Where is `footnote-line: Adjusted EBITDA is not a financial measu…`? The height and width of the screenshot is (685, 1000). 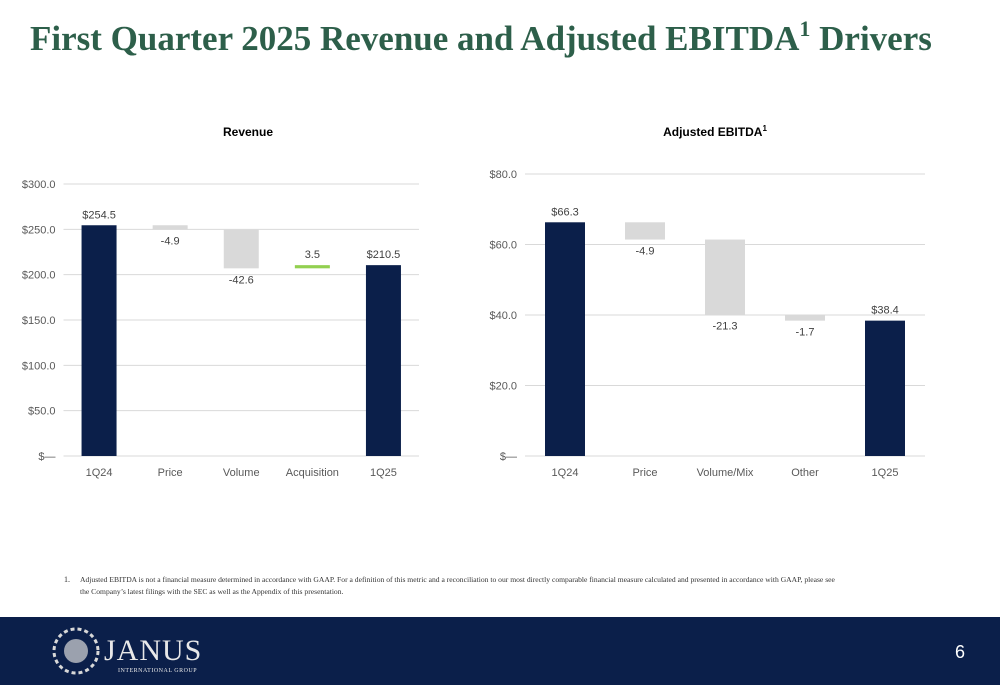
footnote-line: Adjusted EBITDA is not a financial measu… is located at coordinates (458, 579).